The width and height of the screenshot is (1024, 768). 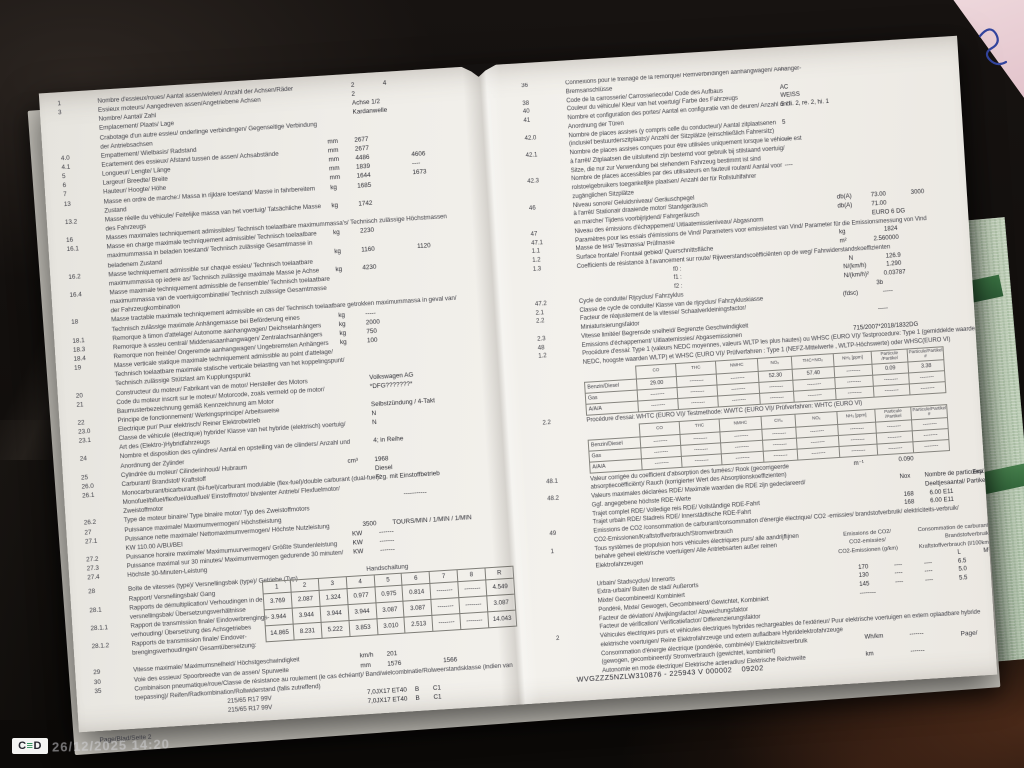 I want to click on doc-value: 7,0JX17 ET40, so click(x=387, y=700).